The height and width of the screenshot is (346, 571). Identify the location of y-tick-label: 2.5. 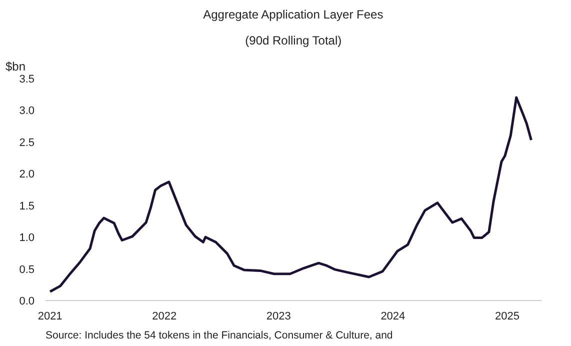
(27, 142).